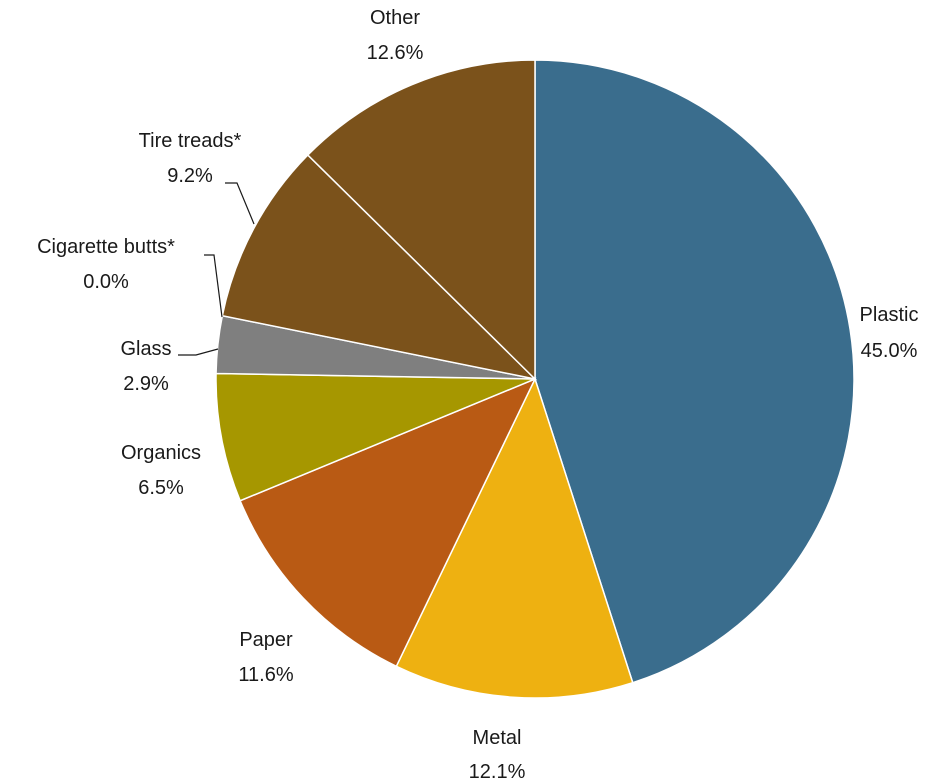 The height and width of the screenshot is (784, 945). What do you see at coordinates (375, 437) in the screenshot?
I see `pie-slice-organics` at bounding box center [375, 437].